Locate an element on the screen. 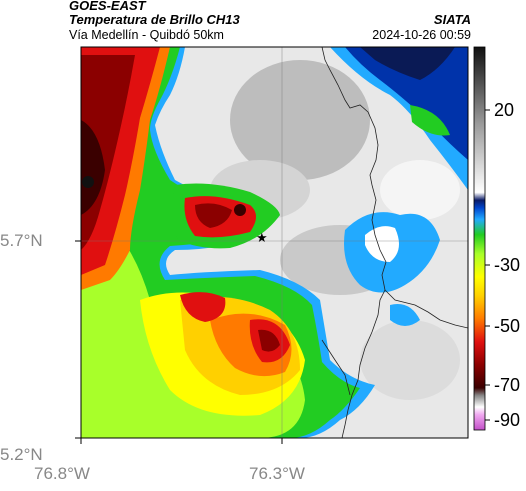 This screenshot has height=491, width=526. title-organization: SIATA is located at coordinates (452, 19).